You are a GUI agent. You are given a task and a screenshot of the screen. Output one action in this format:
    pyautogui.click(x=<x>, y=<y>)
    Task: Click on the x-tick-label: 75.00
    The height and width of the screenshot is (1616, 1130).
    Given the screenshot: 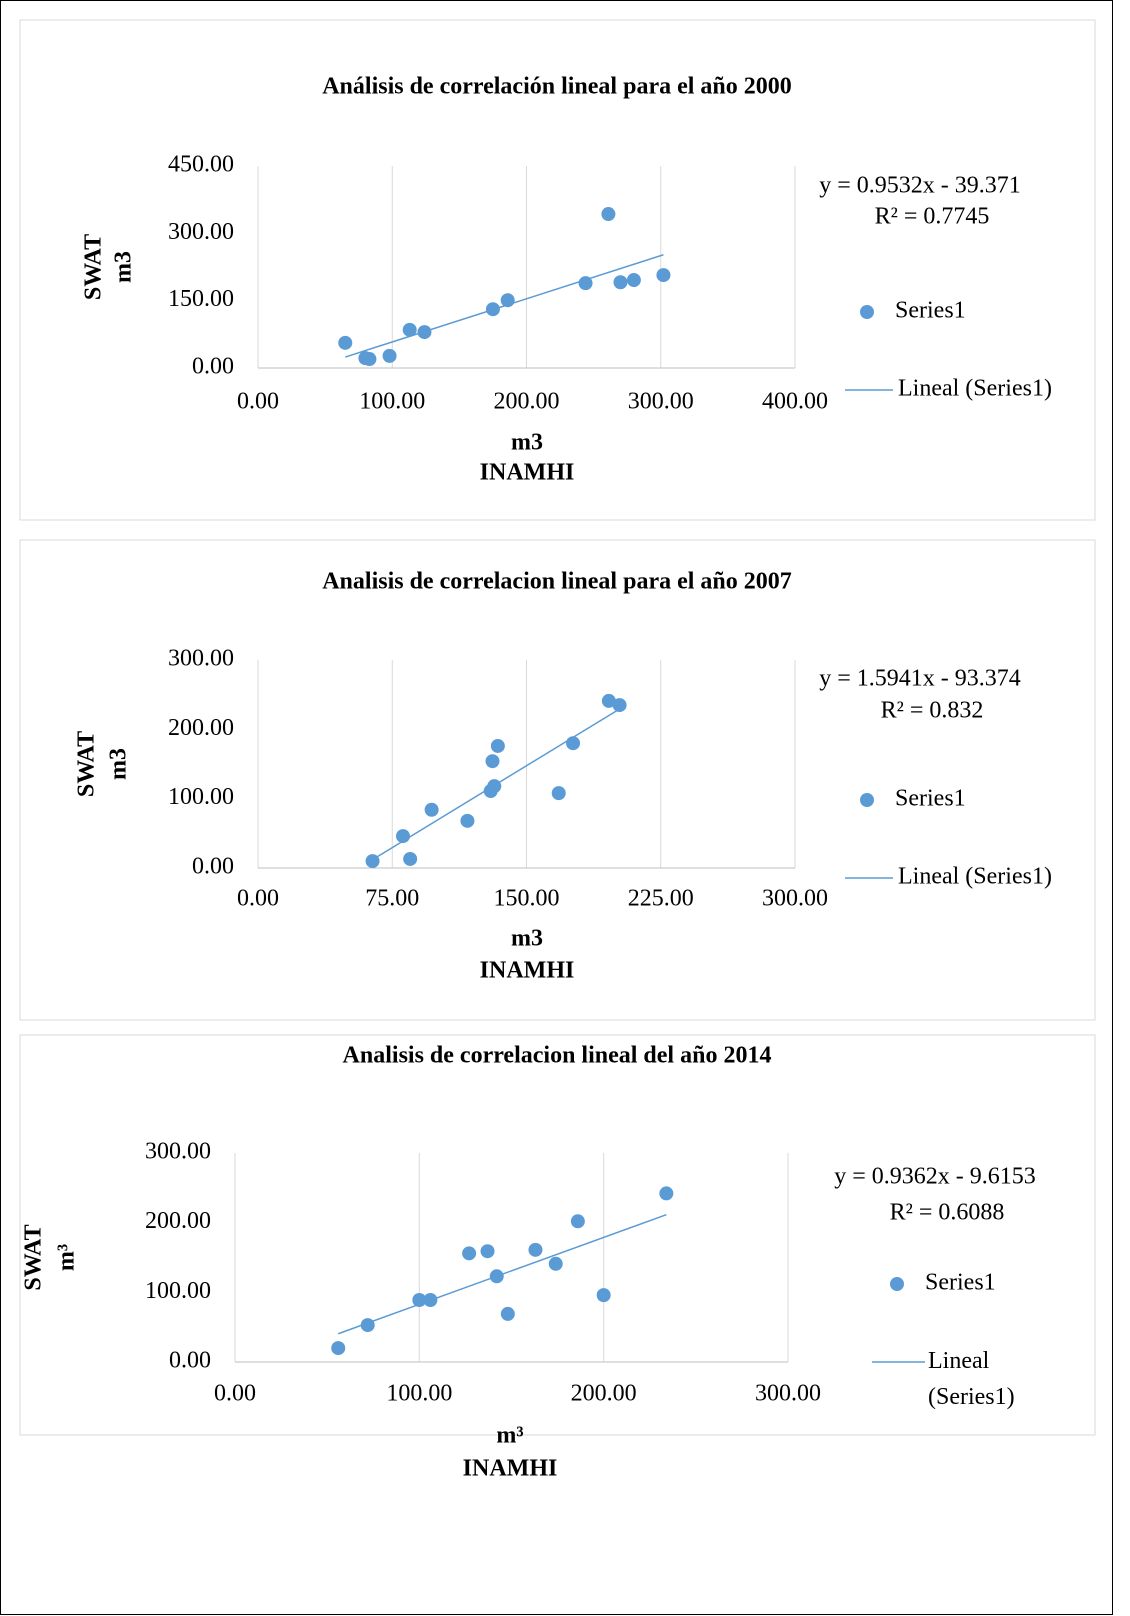 What is the action you would take?
    pyautogui.click(x=392, y=899)
    